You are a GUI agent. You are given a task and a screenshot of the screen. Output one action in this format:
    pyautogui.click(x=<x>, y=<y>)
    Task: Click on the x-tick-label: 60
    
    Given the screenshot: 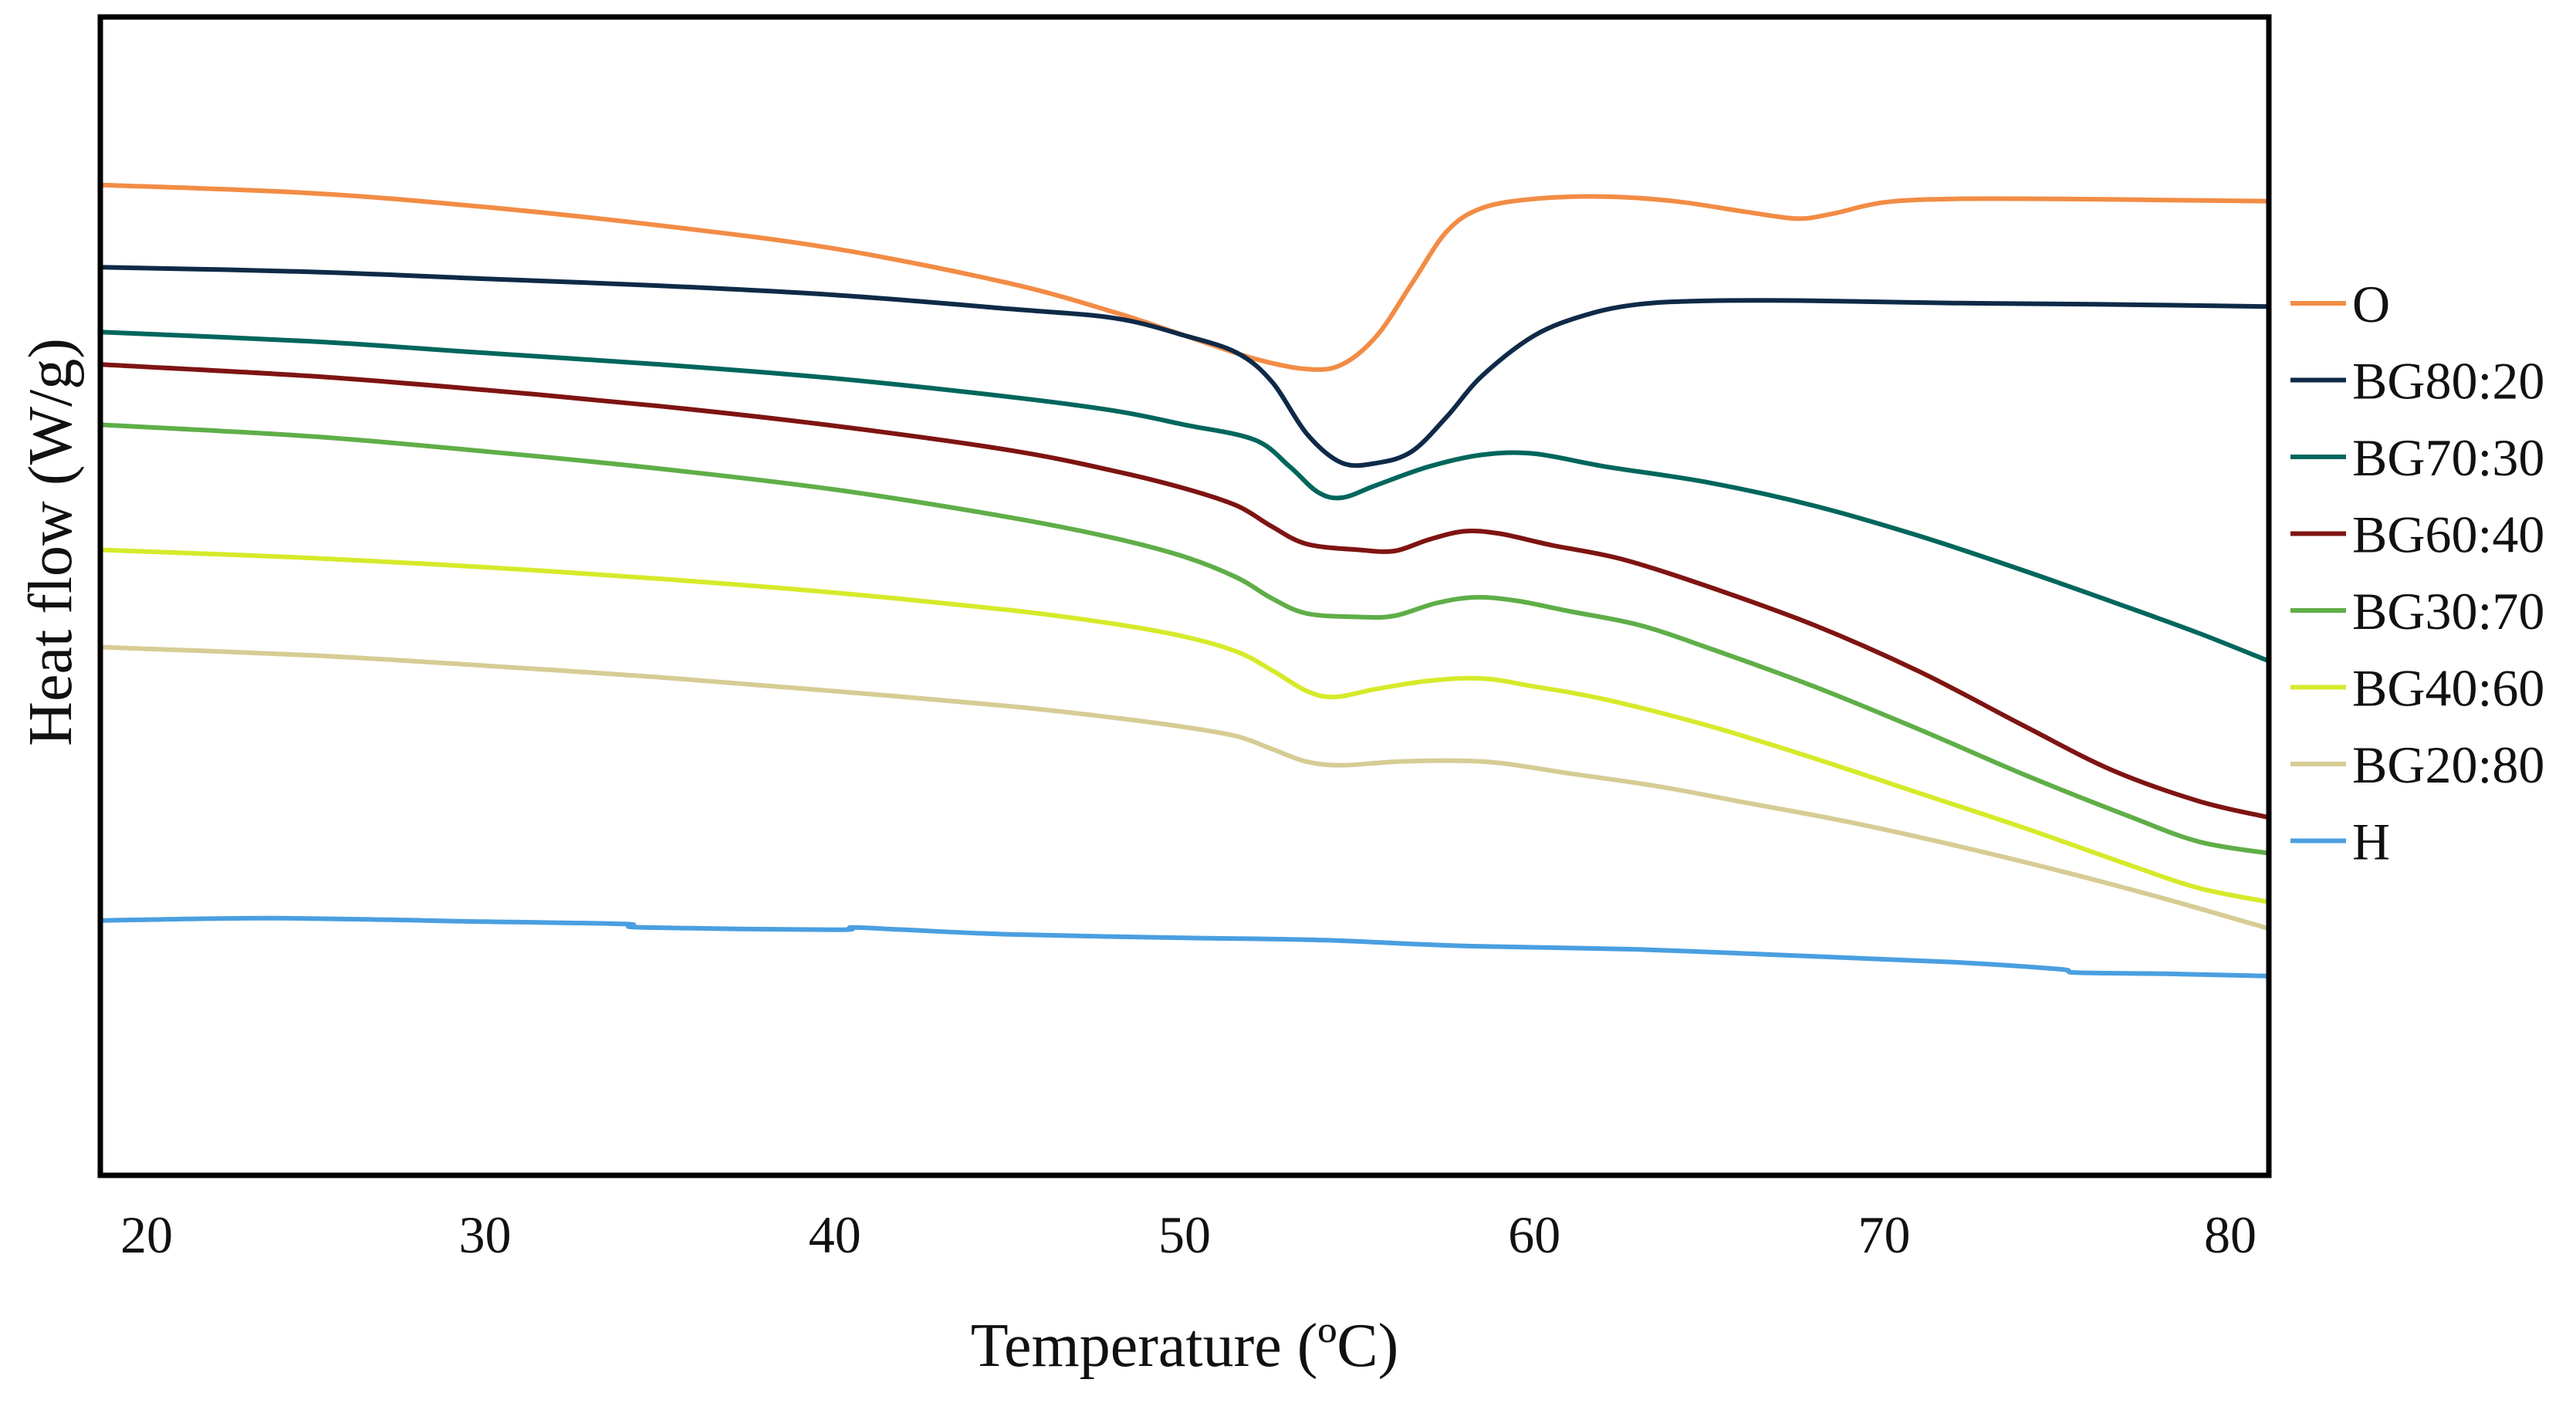 What is the action you would take?
    pyautogui.click(x=1534, y=1234)
    